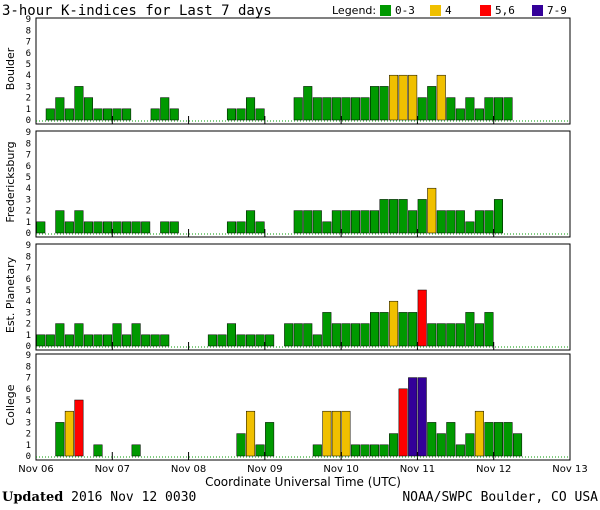 The width and height of the screenshot is (600, 510). What do you see at coordinates (137, 11) in the screenshot?
I see `chart-title: 3-hour K-indices for Last 7 days` at bounding box center [137, 11].